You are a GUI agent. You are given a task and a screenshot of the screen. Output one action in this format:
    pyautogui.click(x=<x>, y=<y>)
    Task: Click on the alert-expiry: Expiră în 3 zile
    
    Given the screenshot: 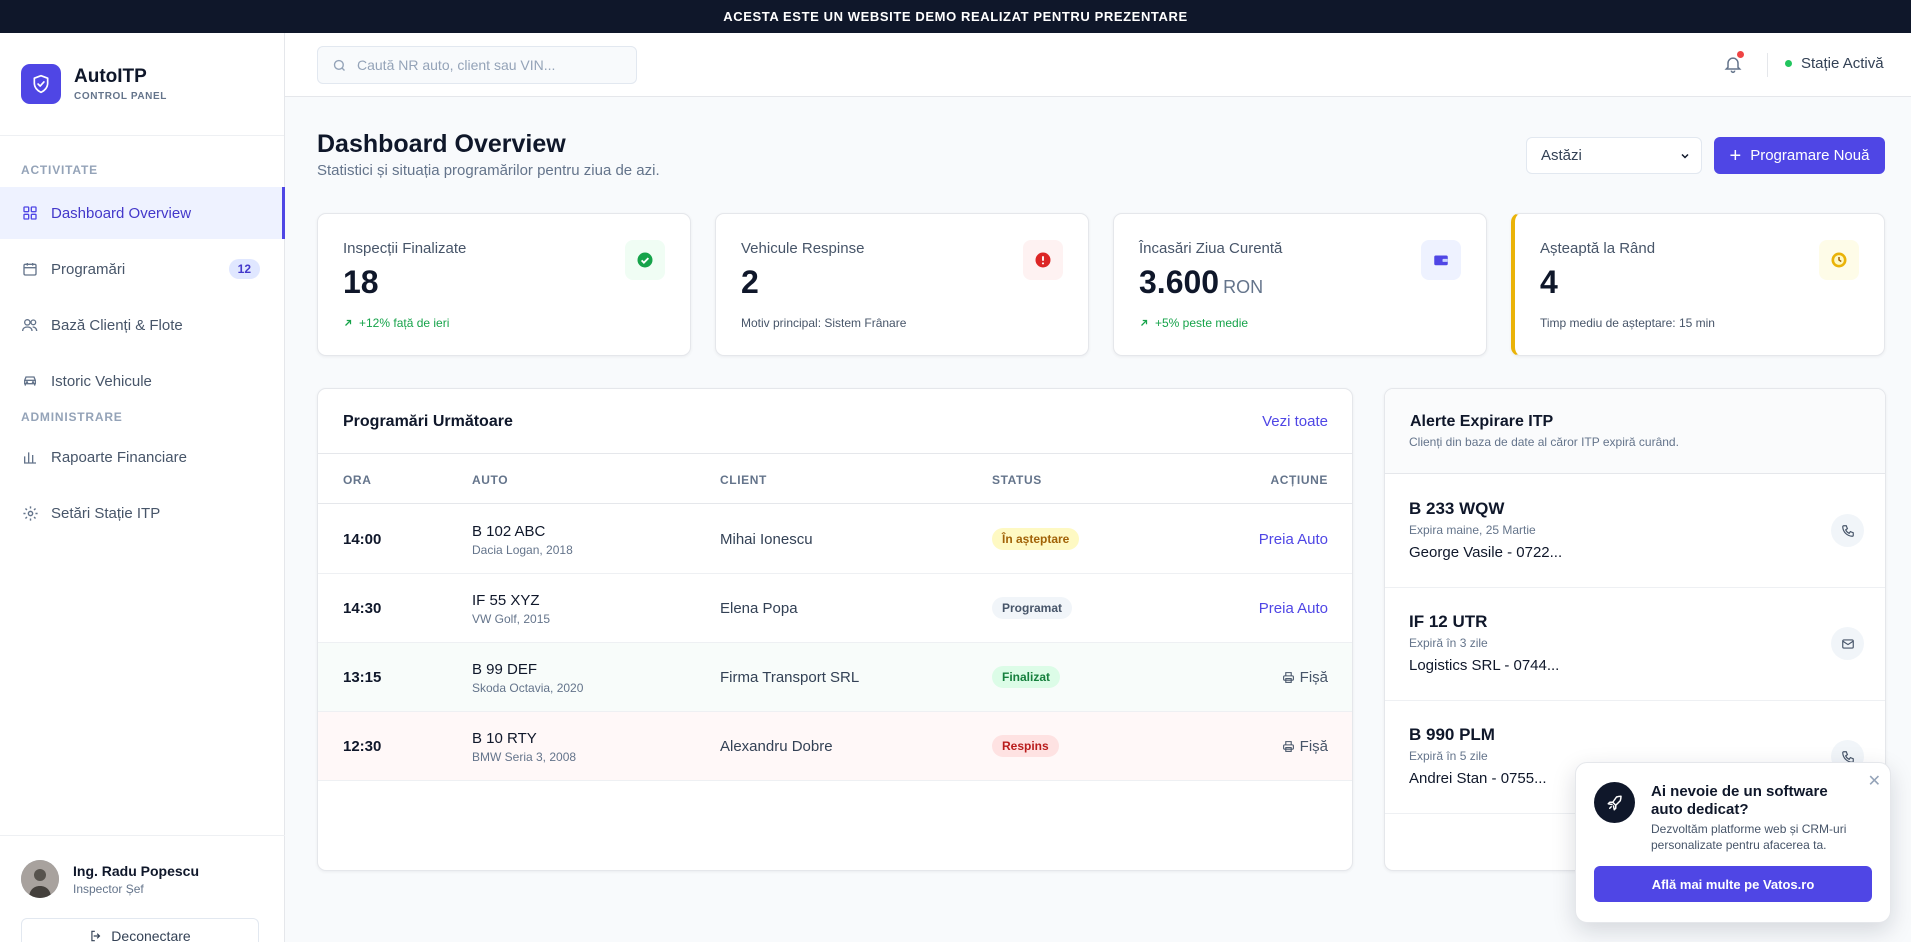 What is the action you would take?
    pyautogui.click(x=1448, y=643)
    